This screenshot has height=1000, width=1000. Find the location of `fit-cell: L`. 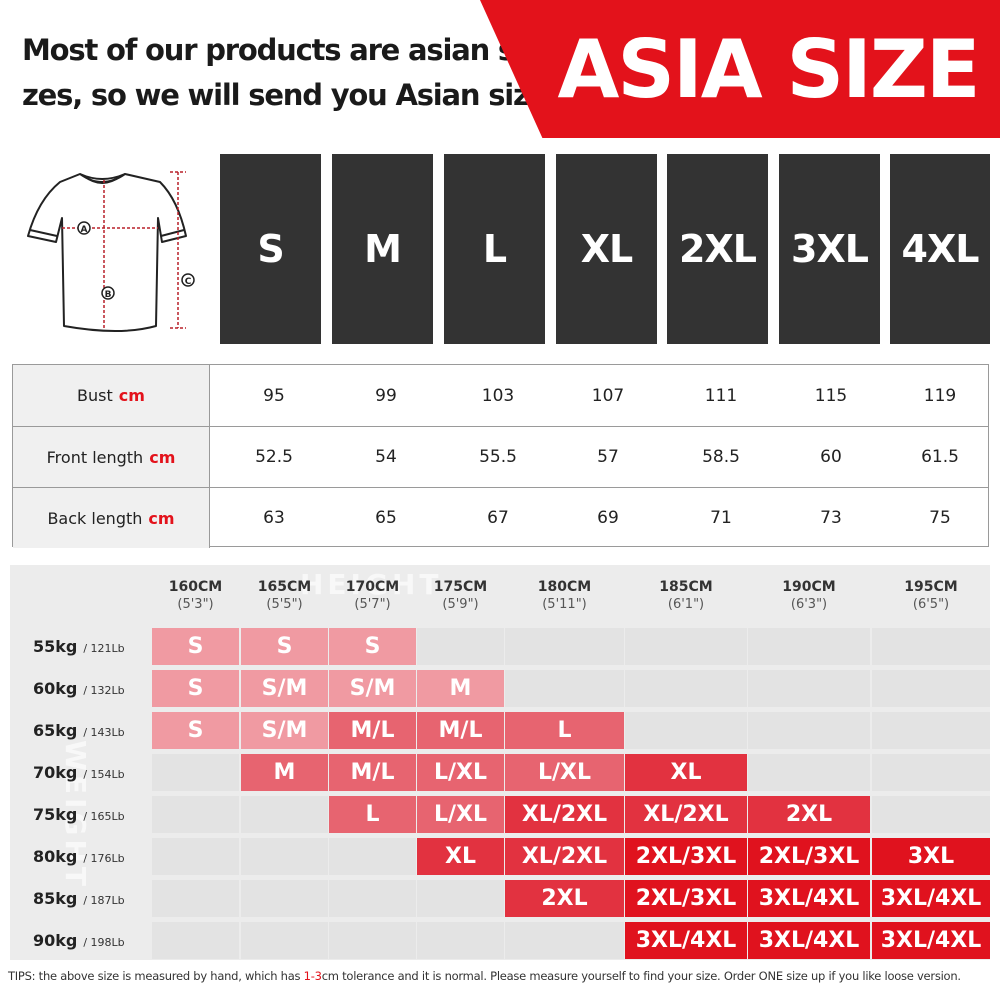

fit-cell: L is located at coordinates (564, 730).